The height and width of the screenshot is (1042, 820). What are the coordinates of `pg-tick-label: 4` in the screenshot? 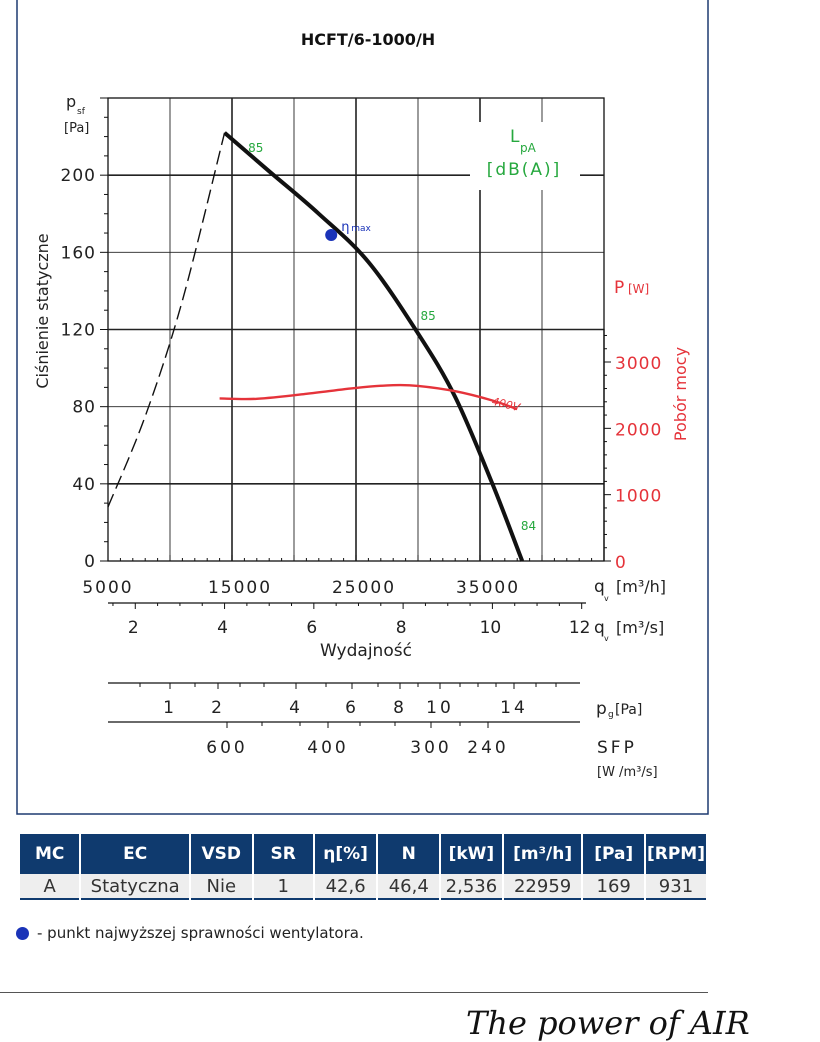 It's located at (296, 708).